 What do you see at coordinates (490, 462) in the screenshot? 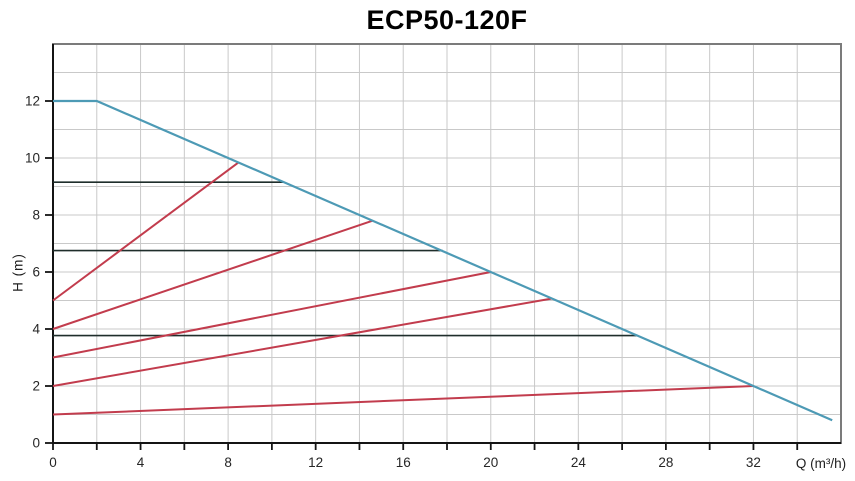
I see `x-tick-label: 20` at bounding box center [490, 462].